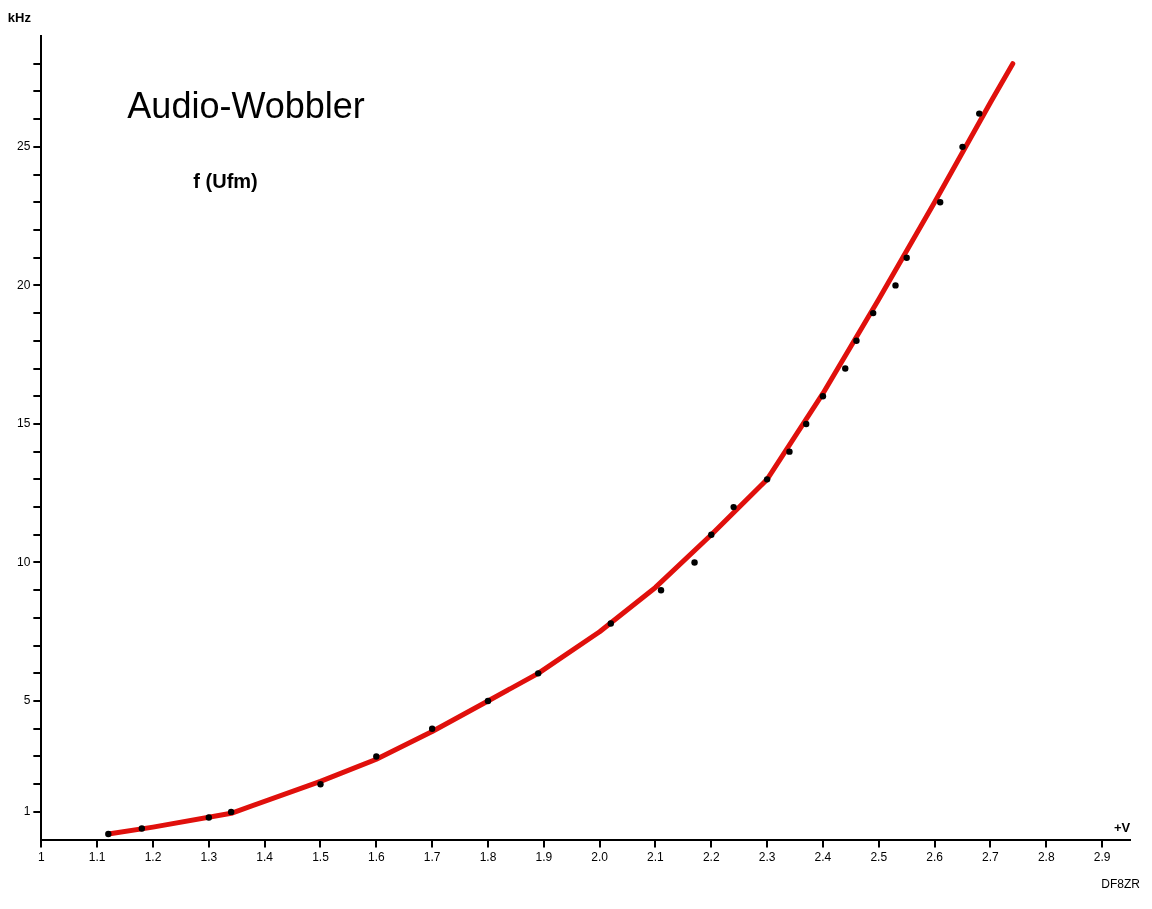  Describe the element at coordinates (544, 857) in the screenshot. I see `x-tick-label: 1.9` at that location.